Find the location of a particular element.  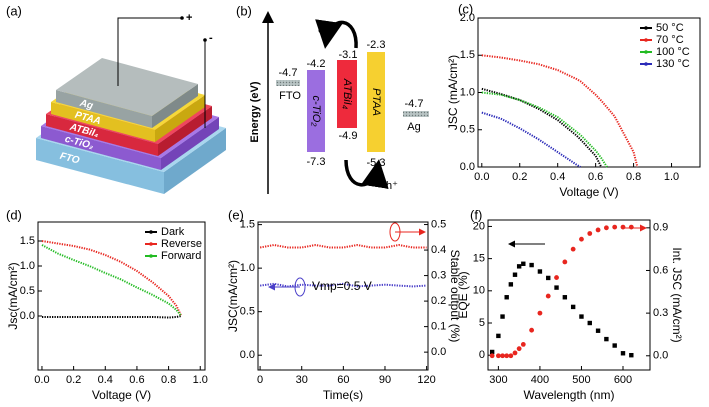

x-axis-label: Wavelength (nm) is located at coordinates (569, 395).